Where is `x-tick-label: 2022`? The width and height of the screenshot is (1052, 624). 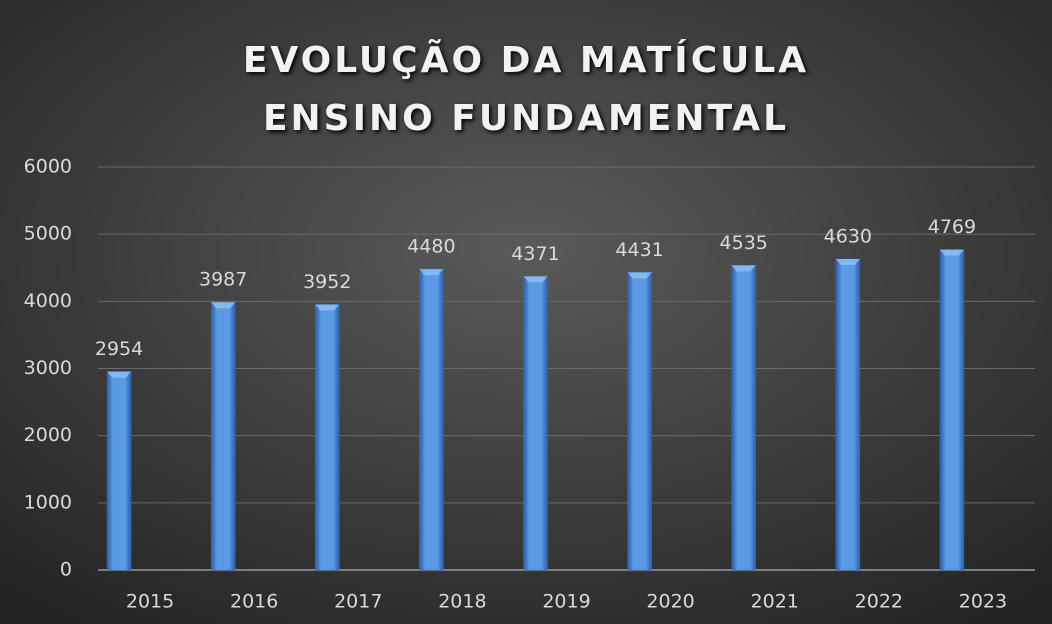 x-tick-label: 2022 is located at coordinates (879, 602).